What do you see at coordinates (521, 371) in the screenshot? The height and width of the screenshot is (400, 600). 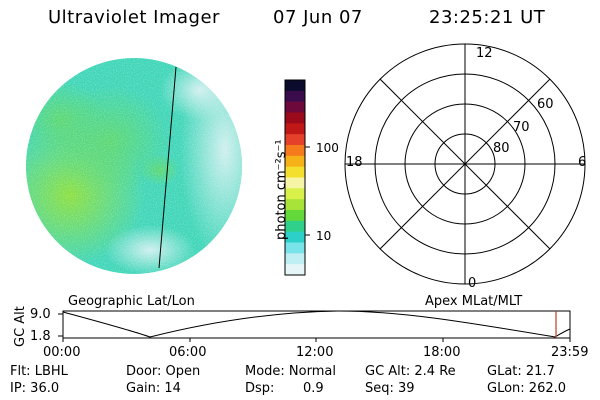 I see `glat-status: GLat: 21.7` at bounding box center [521, 371].